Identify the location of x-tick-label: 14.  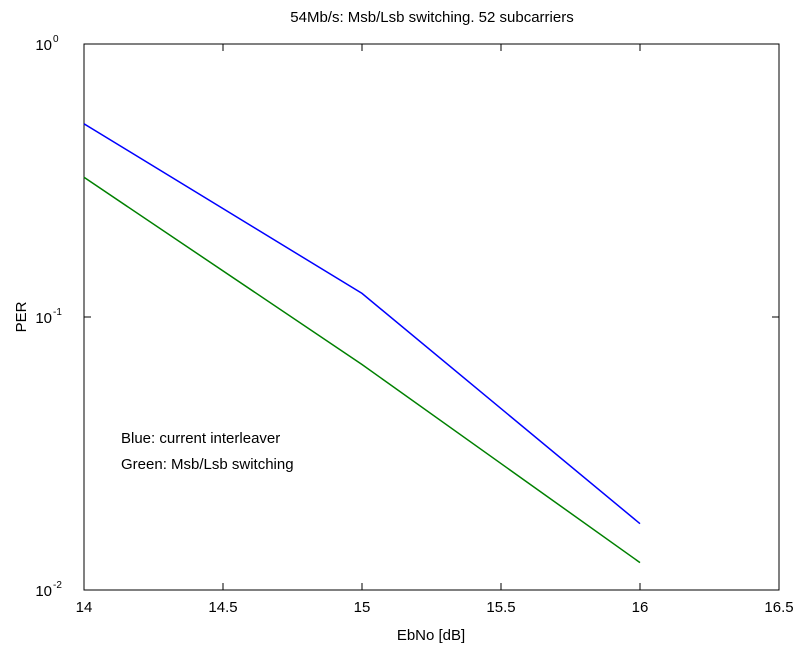
(84, 607).